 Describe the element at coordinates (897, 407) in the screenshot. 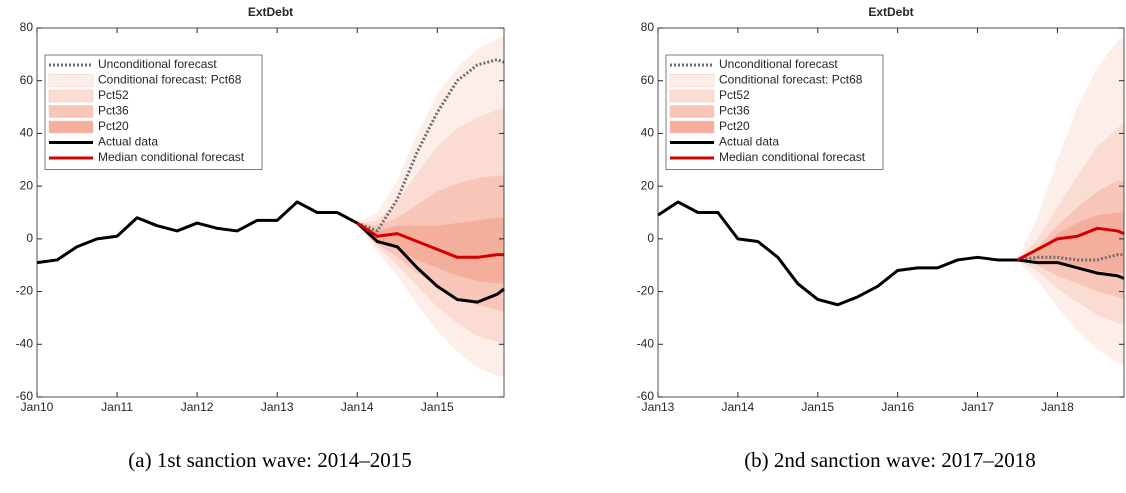

I see `x-tick-label: Jan16` at that location.